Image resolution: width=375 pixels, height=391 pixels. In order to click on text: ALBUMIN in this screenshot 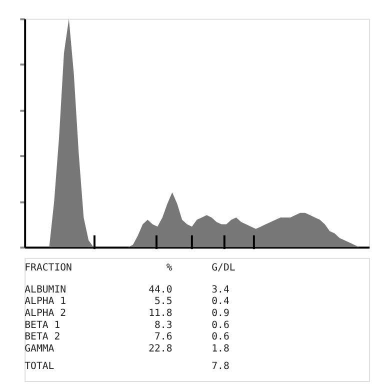, I will do `click(45, 290)`.